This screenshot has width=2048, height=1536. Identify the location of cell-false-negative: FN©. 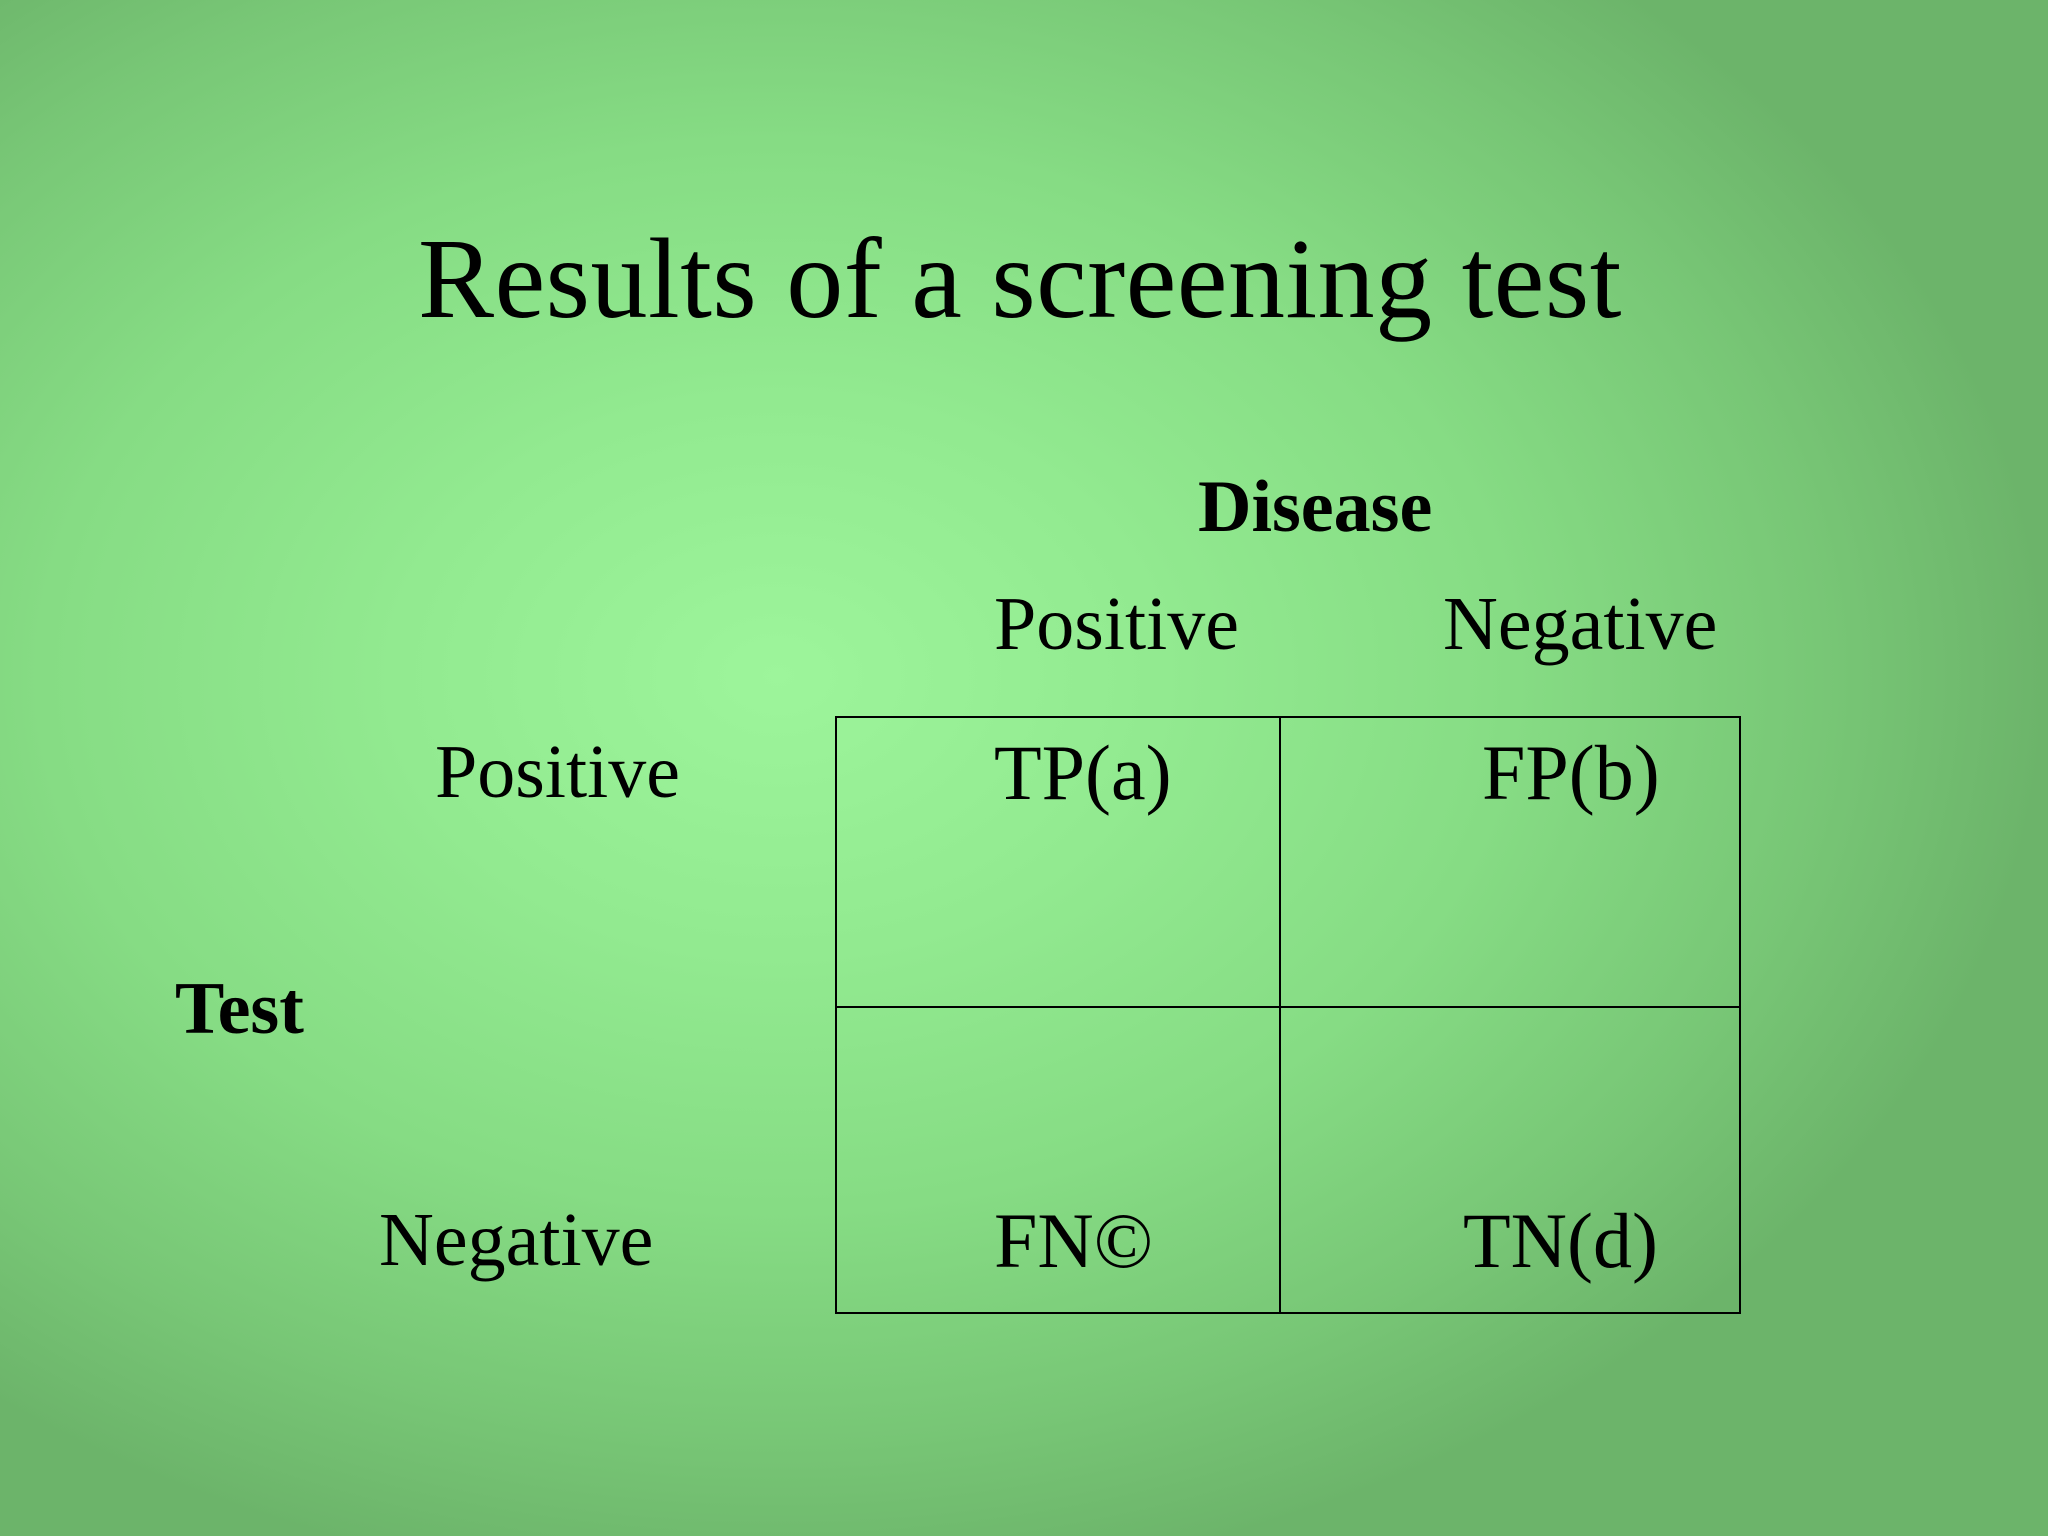
(1073, 1240).